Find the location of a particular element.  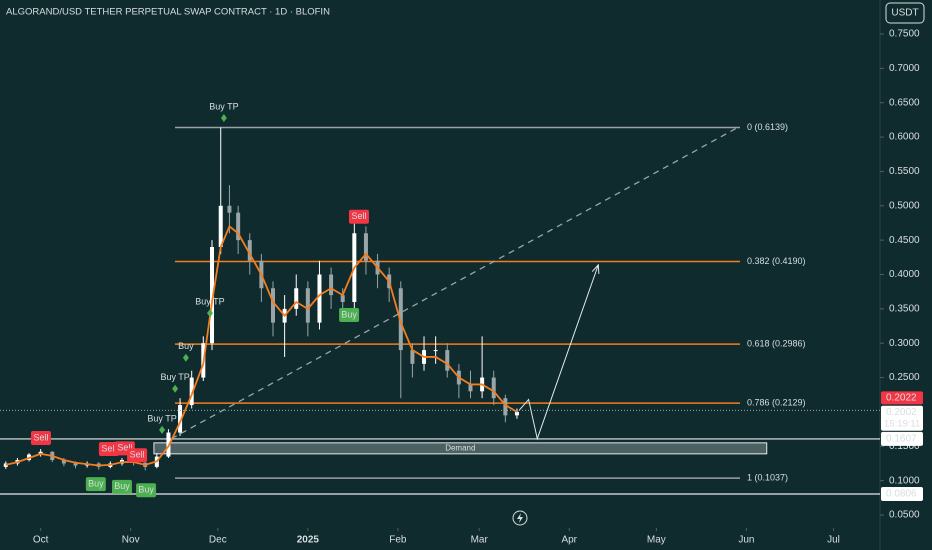

price-tag-label: 0.1607 is located at coordinates (901, 439).